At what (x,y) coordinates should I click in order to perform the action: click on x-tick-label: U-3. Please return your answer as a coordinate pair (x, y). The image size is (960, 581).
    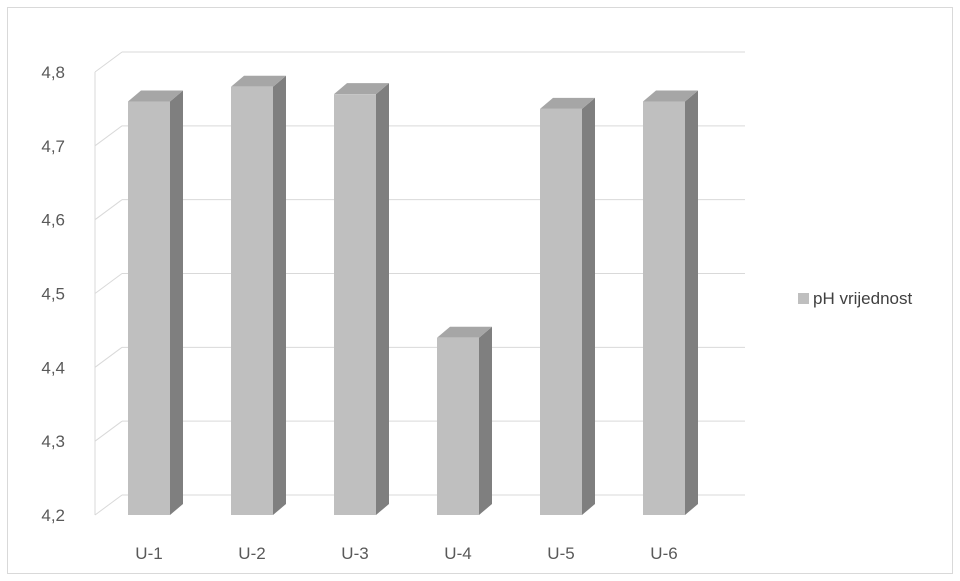
    Looking at the image, I should click on (354, 553).